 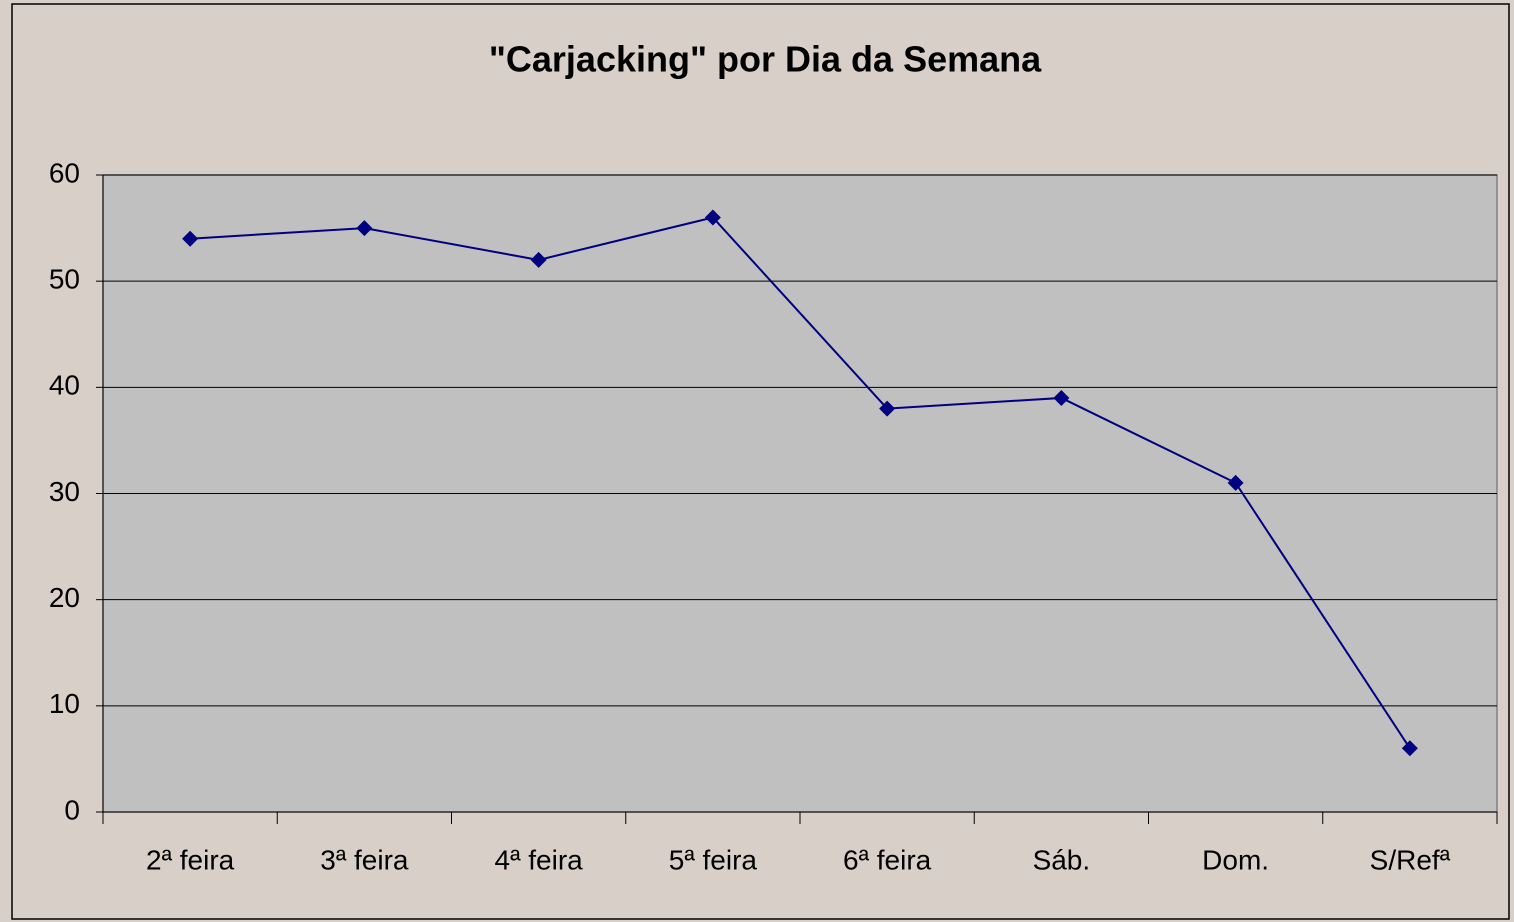 I want to click on y-tick-label: 20, so click(x=64, y=597).